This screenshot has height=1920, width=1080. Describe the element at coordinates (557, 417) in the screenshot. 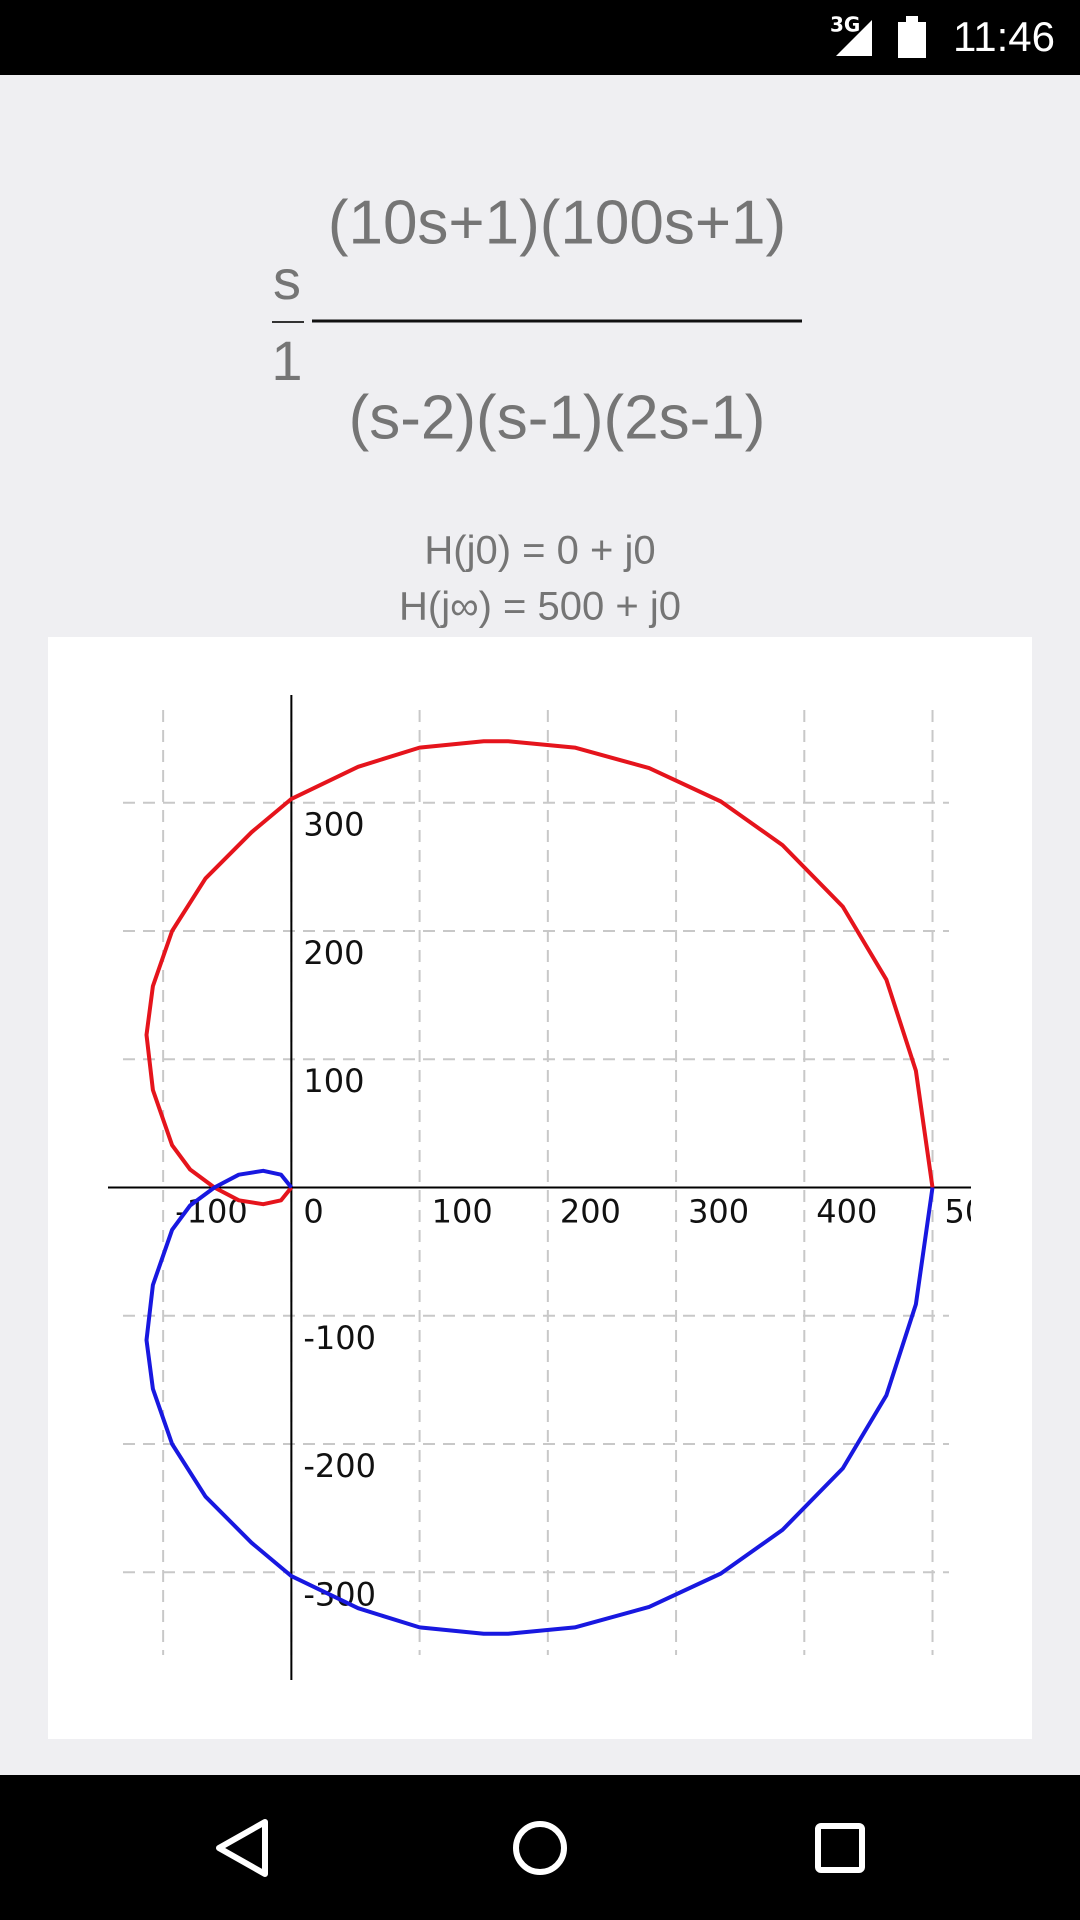

I see `formula-denominator: (s-2)(s-1)(2s-1)` at that location.